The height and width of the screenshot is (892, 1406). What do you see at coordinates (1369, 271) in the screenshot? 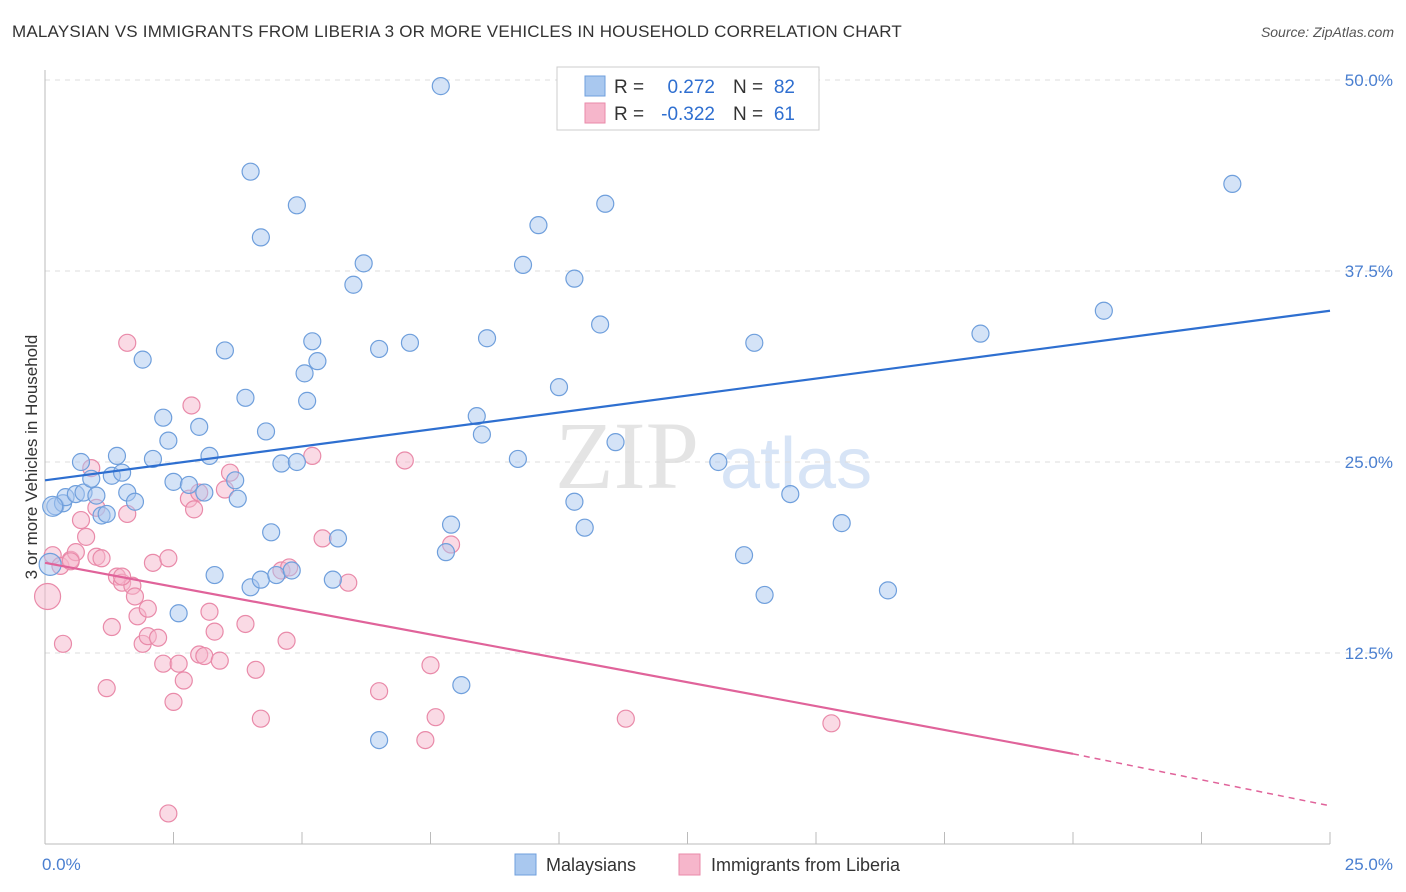
I see `y-tick-label: 37.5%` at bounding box center [1369, 271].